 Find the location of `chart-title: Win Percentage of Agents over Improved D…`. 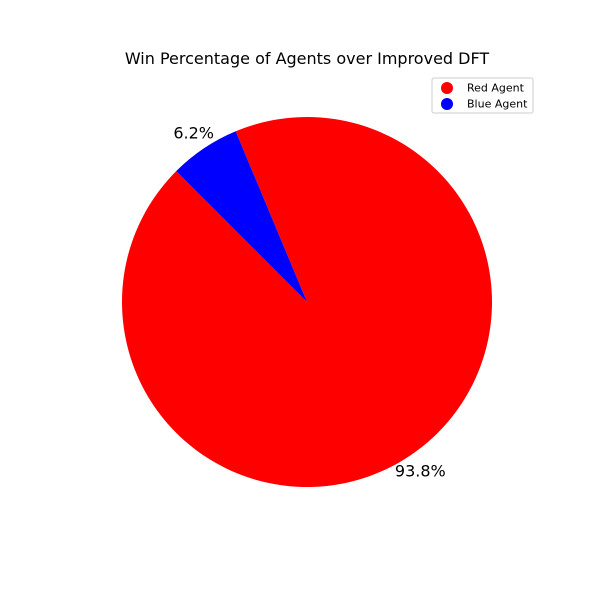

chart-title: Win Percentage of Agents over Improved D… is located at coordinates (307, 58).